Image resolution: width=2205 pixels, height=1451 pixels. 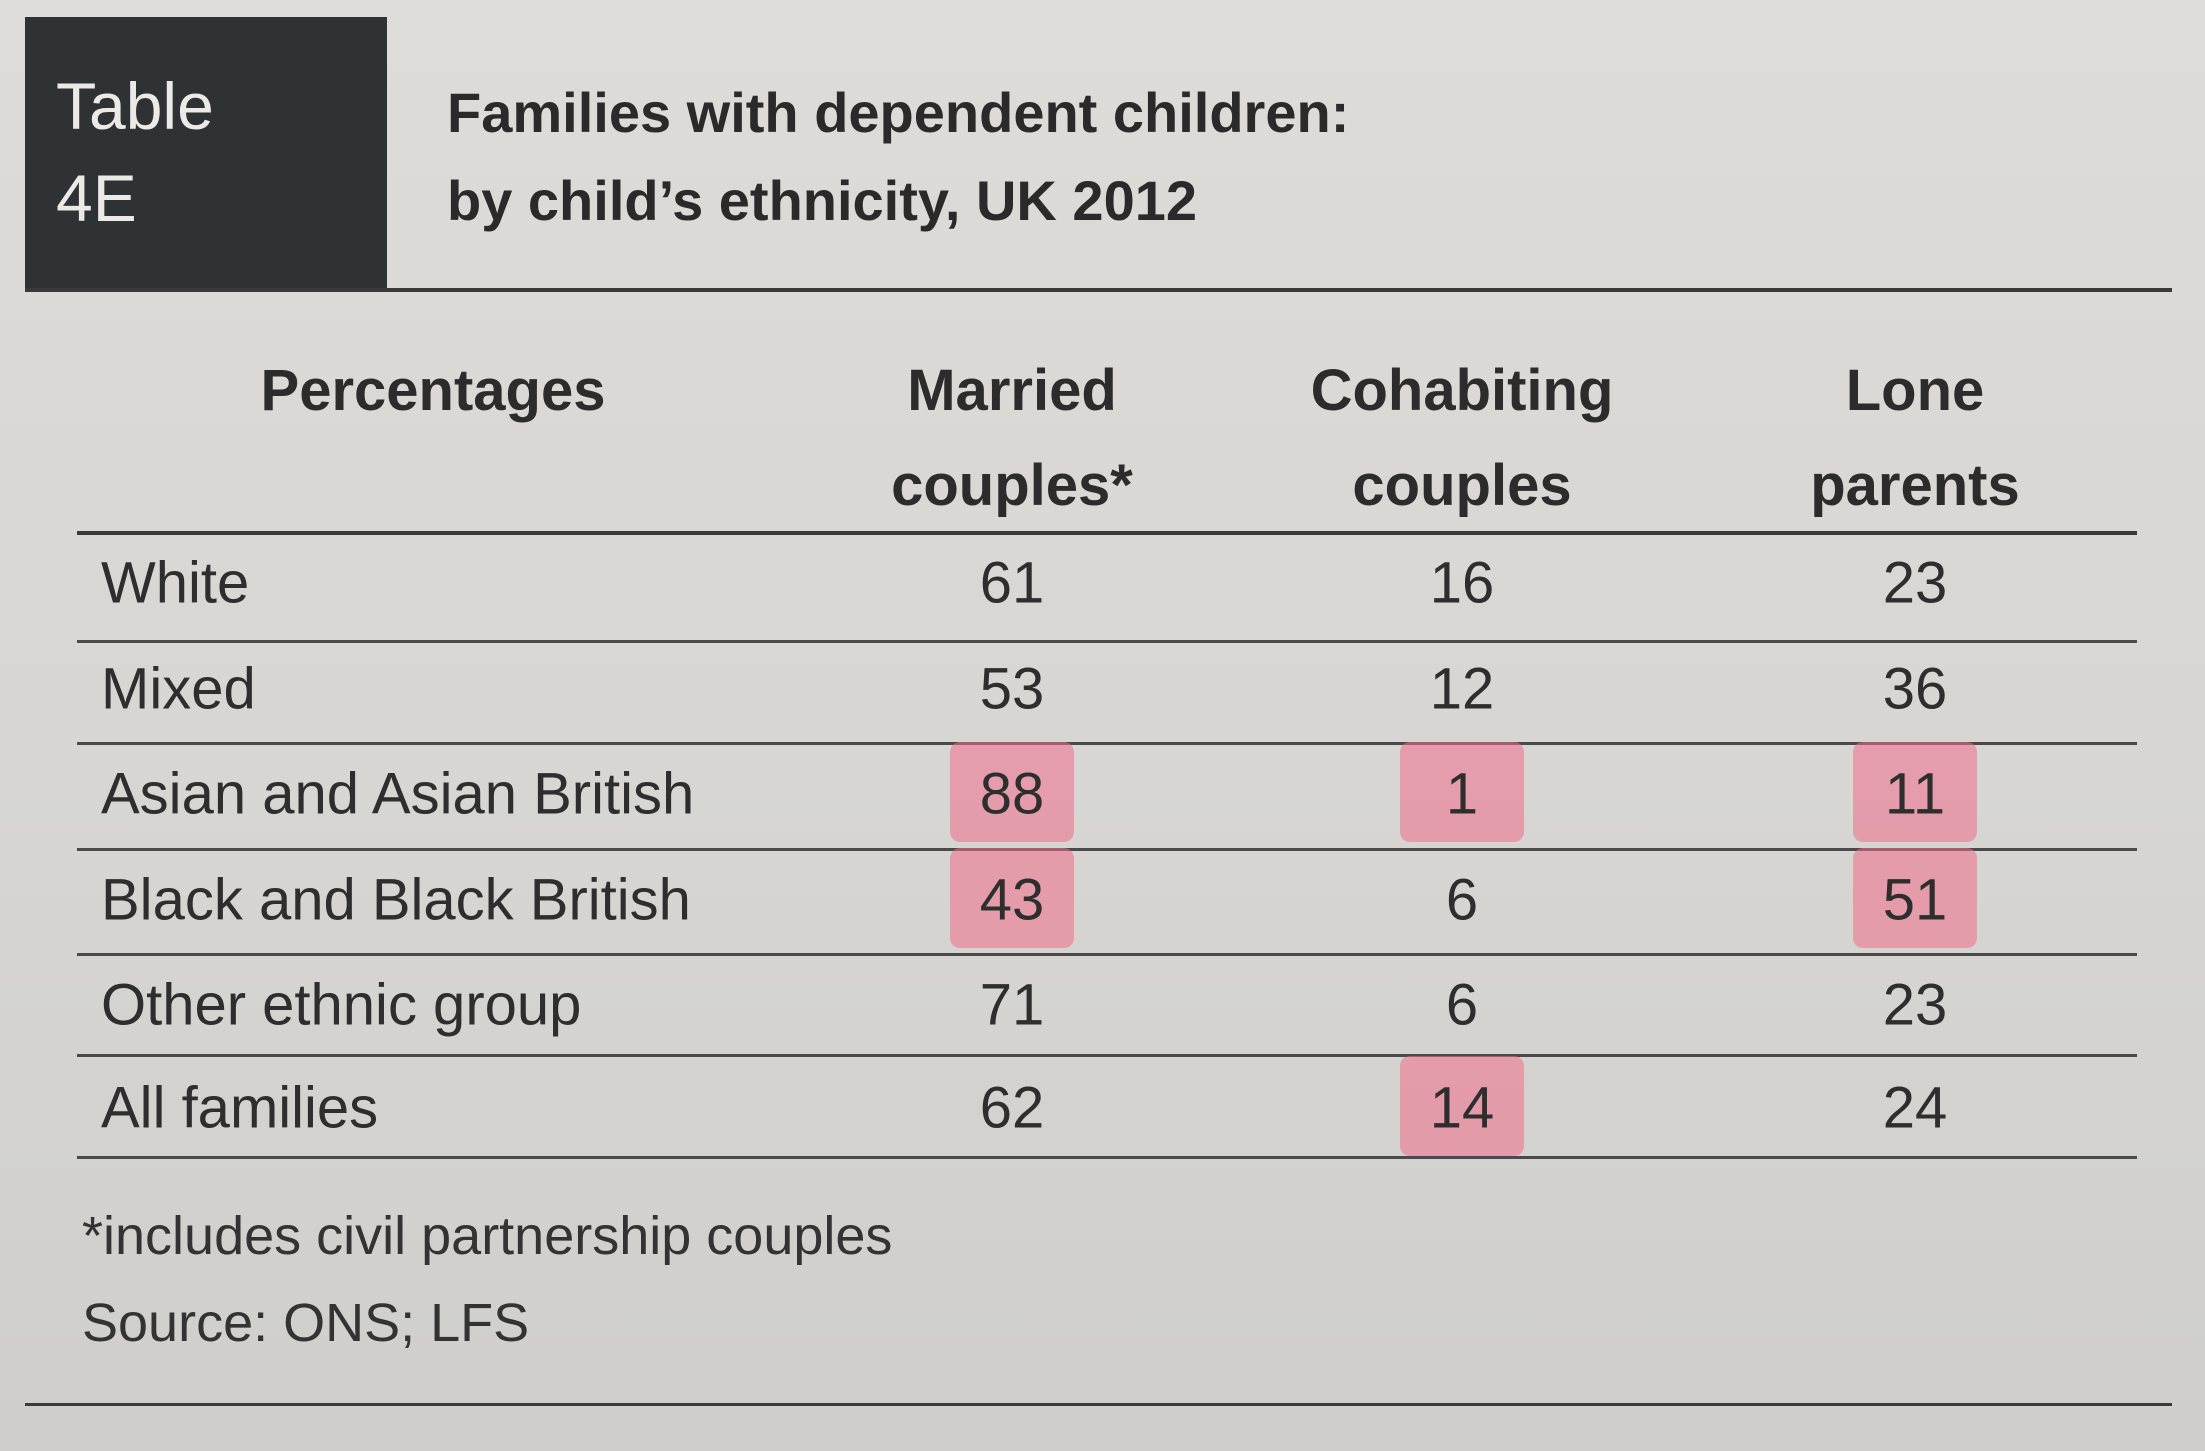 What do you see at coordinates (1915, 1108) in the screenshot?
I see `table-cell: 24` at bounding box center [1915, 1108].